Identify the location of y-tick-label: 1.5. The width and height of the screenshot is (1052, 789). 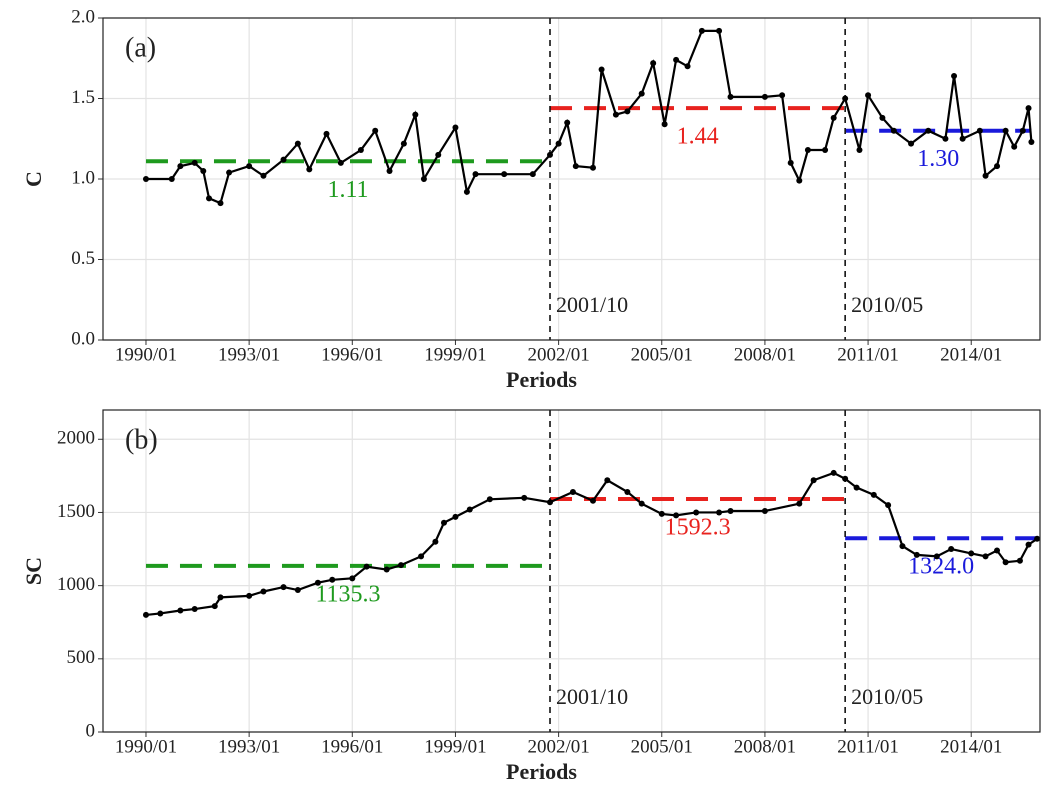
(83, 97).